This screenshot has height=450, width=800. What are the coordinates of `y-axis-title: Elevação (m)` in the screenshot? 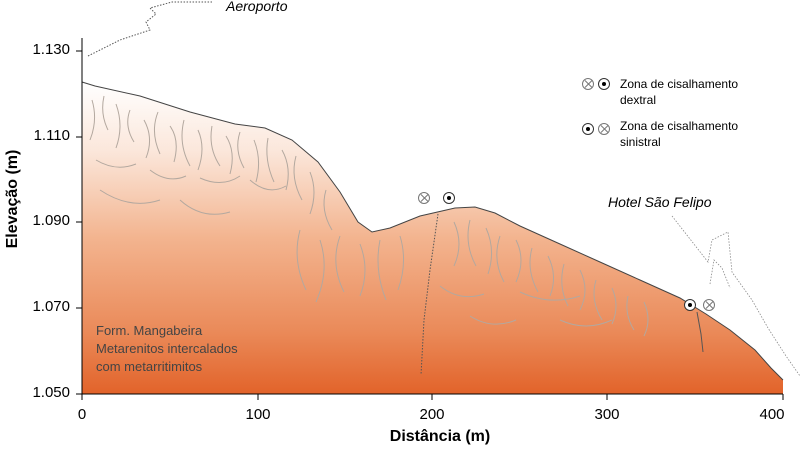 It's located at (12, 199).